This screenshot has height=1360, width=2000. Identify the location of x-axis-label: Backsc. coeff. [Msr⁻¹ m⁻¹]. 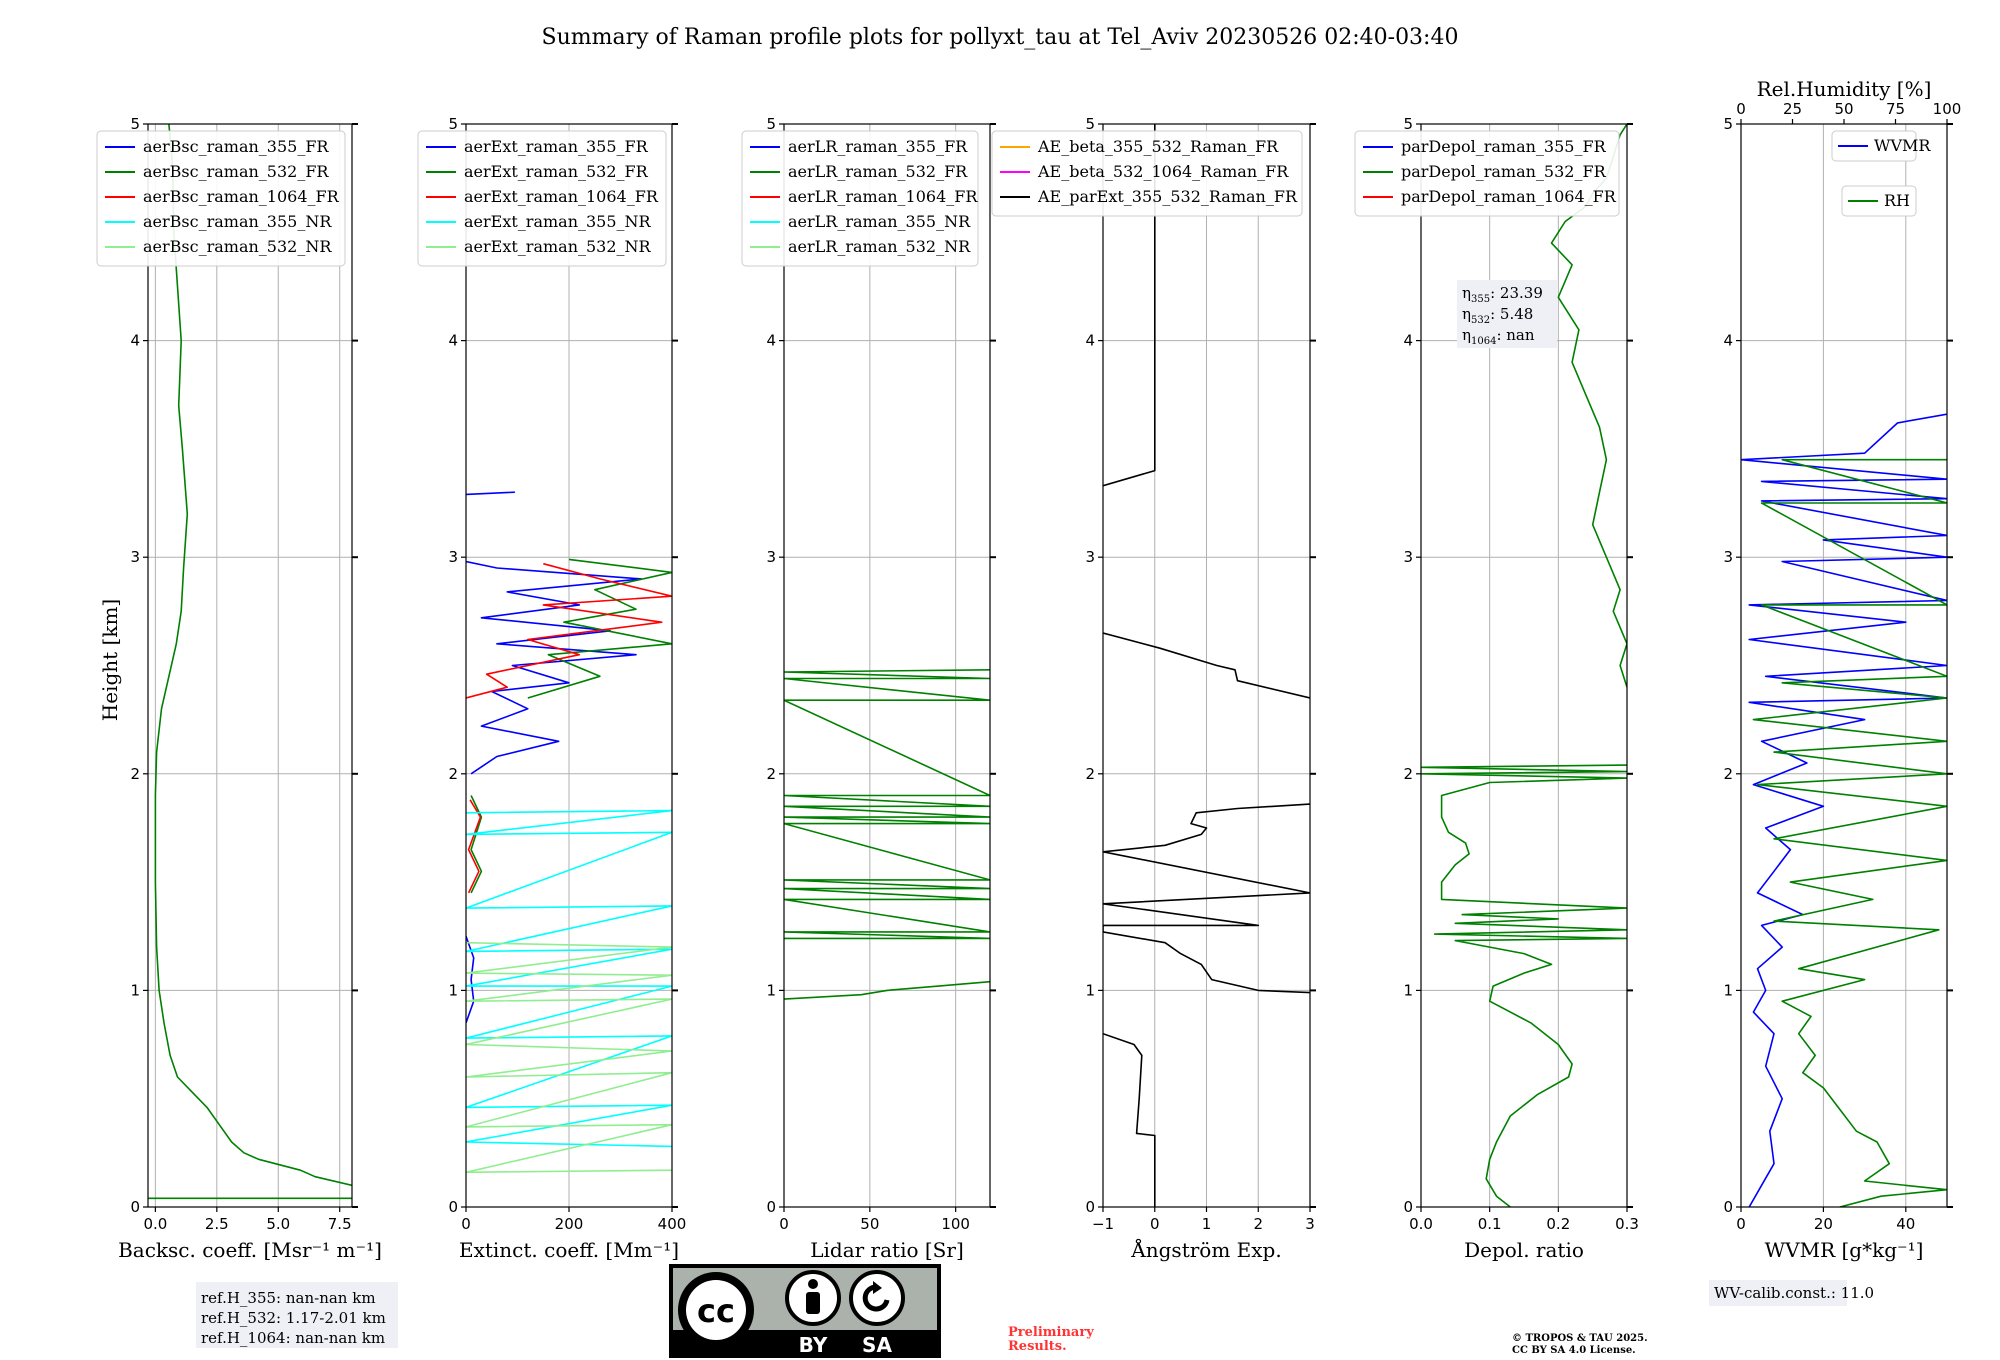
(250, 1250).